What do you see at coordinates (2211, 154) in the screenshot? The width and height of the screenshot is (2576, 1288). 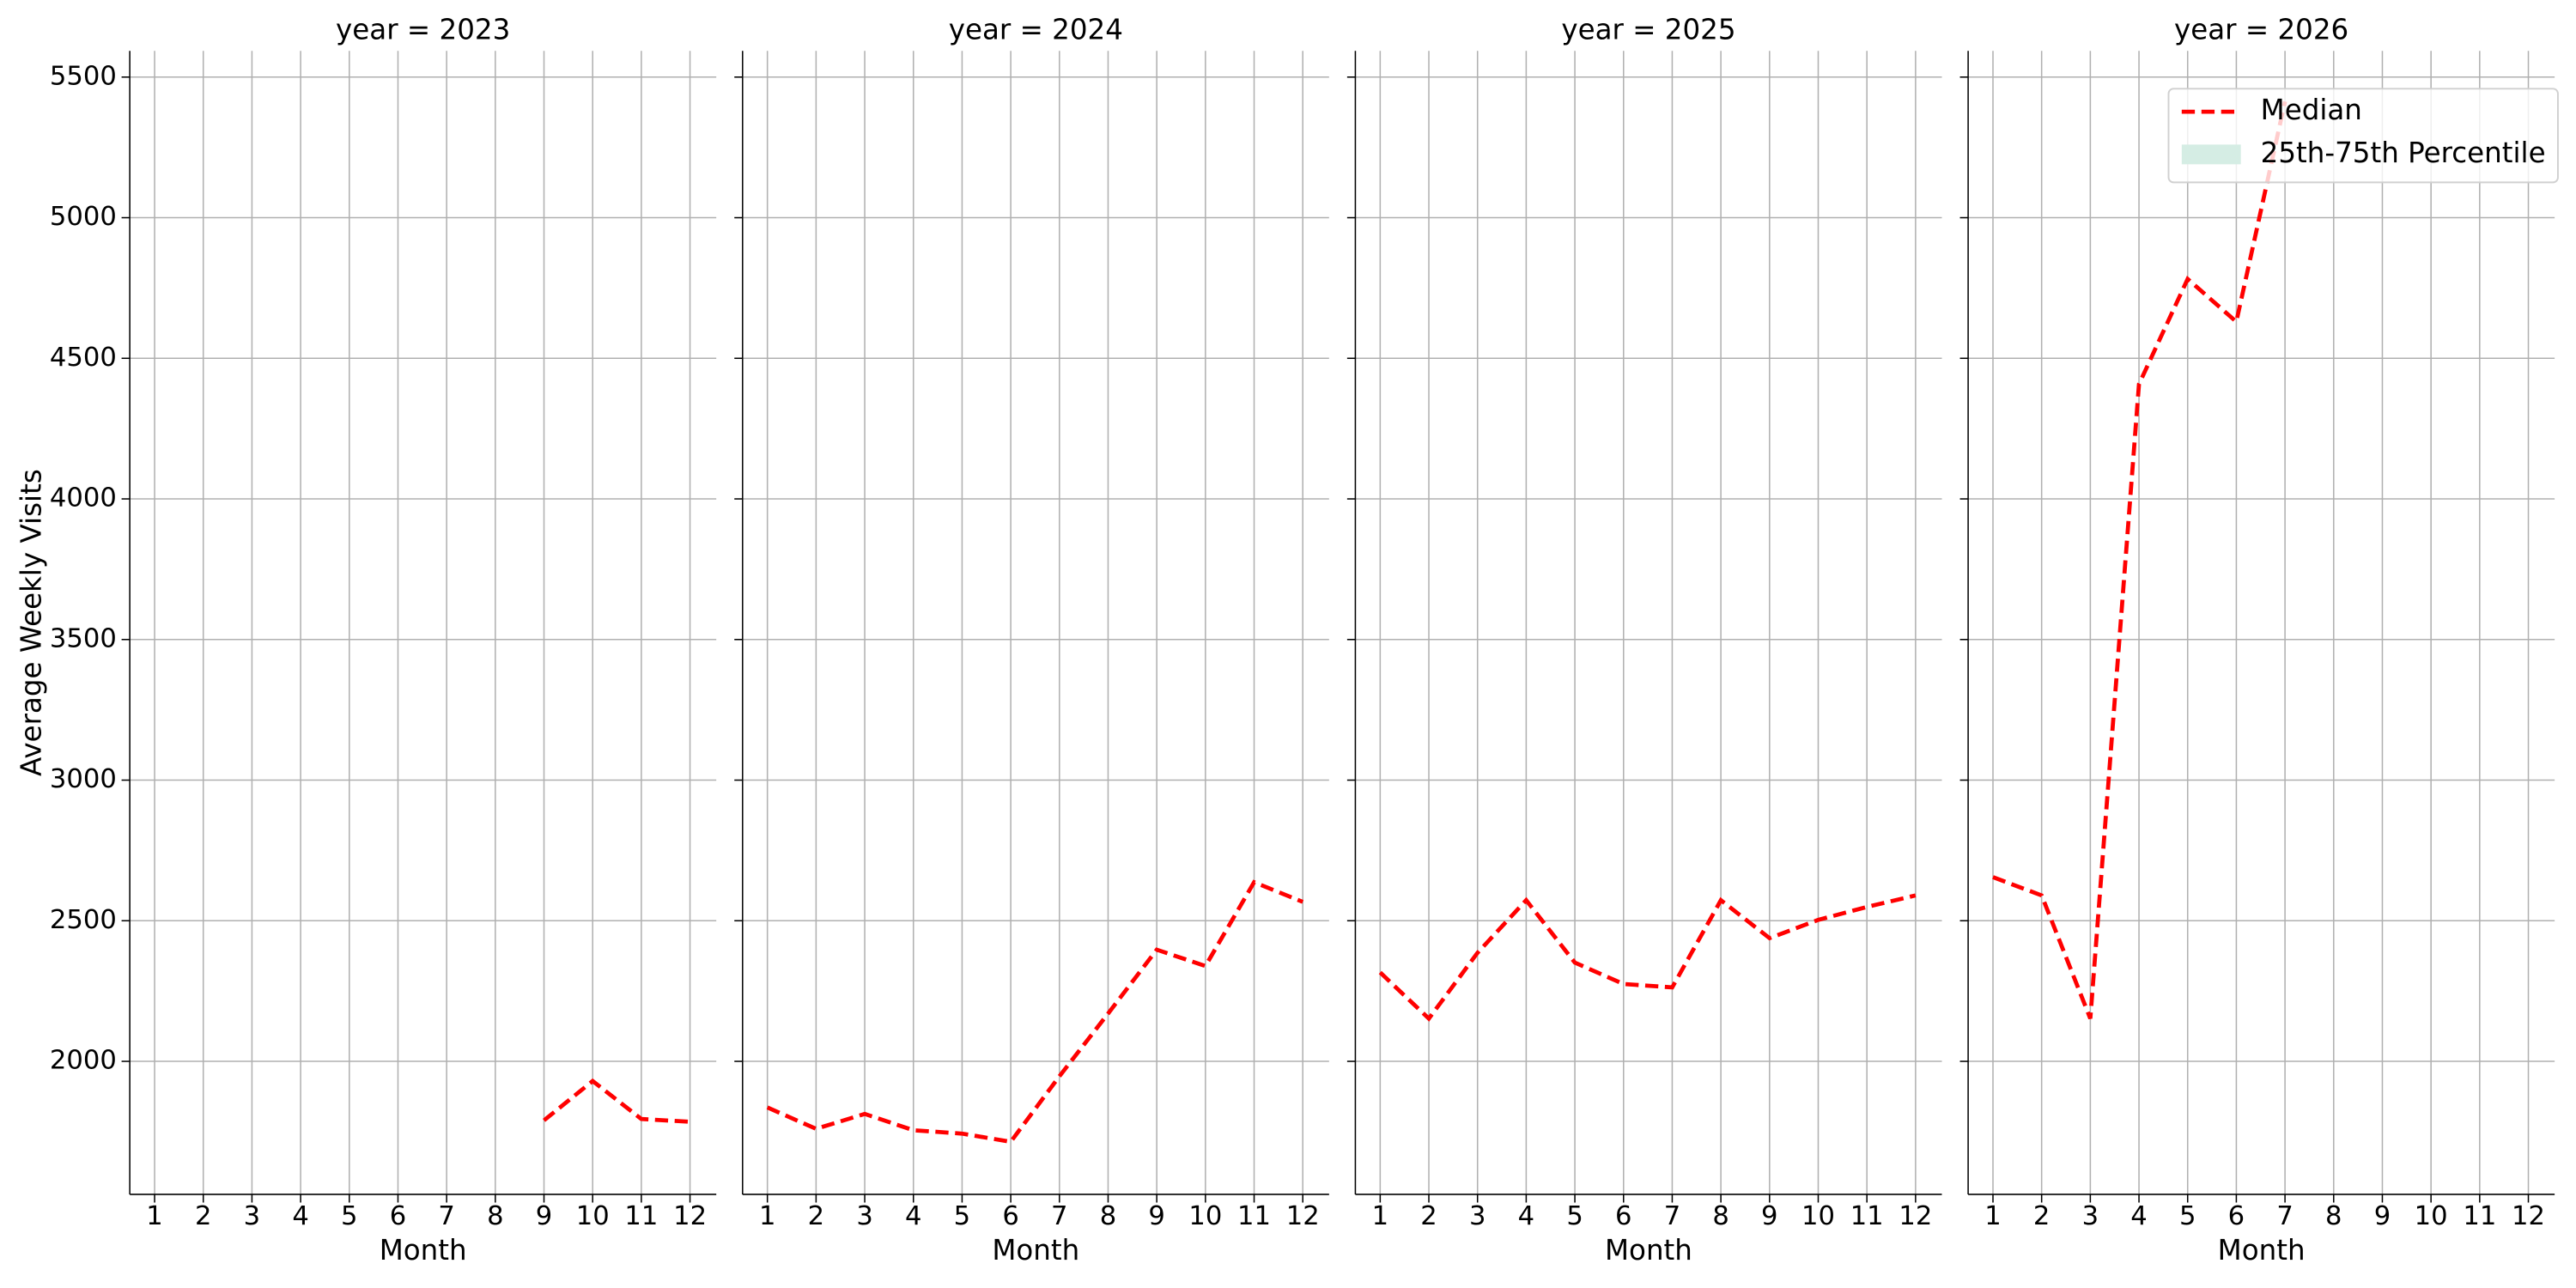 I see `legend-swatch` at bounding box center [2211, 154].